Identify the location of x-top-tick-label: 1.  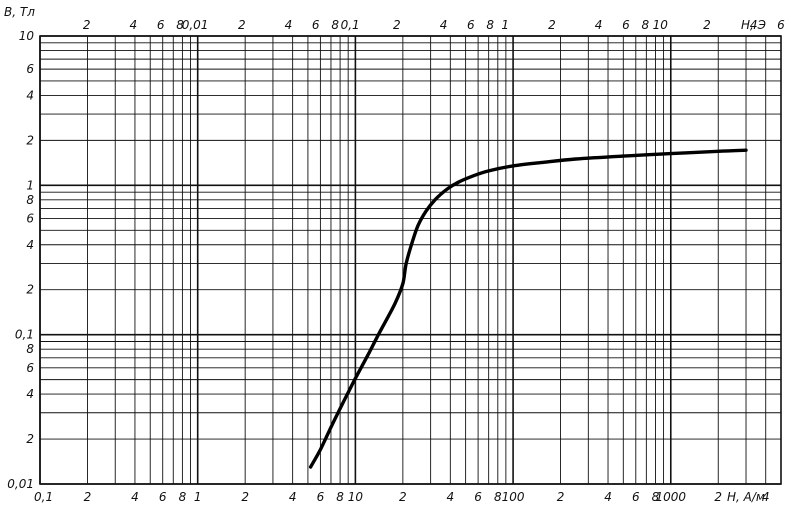
(505, 25).